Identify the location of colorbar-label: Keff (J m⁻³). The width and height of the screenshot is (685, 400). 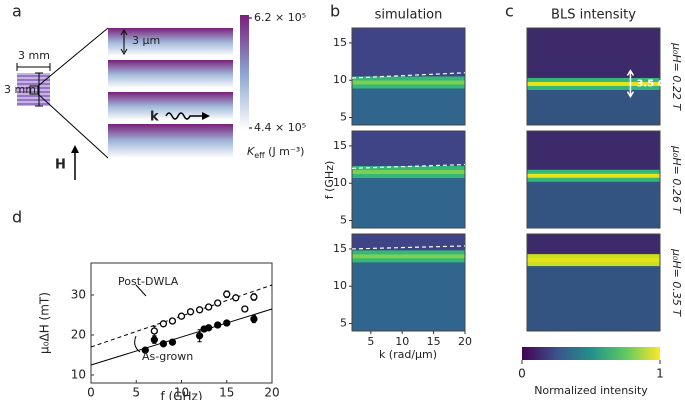
(275, 152).